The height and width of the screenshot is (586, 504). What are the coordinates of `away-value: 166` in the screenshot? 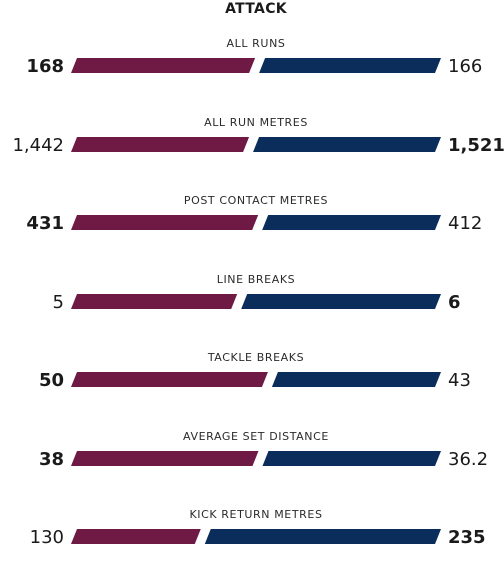 It's located at (465, 66).